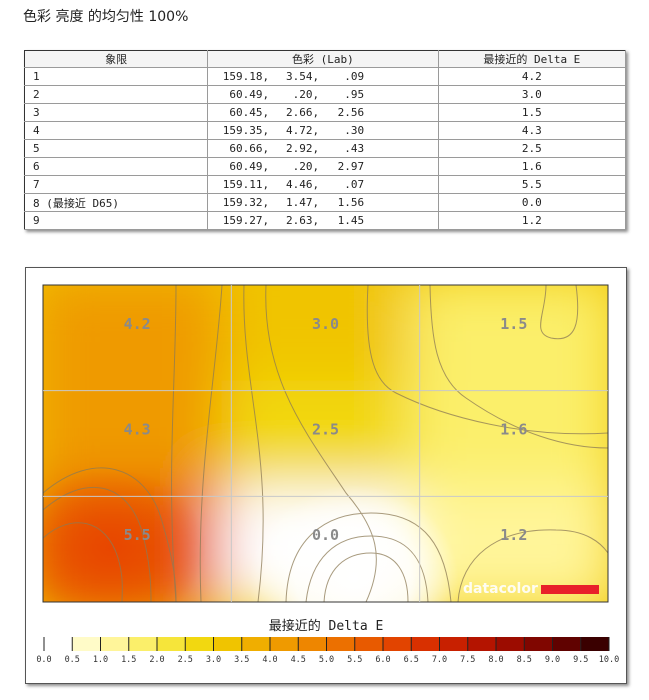 Image resolution: width=649 pixels, height=700 pixels. I want to click on table-row: 3 60.45, 2.66, 2.56 1.5, so click(325, 112).